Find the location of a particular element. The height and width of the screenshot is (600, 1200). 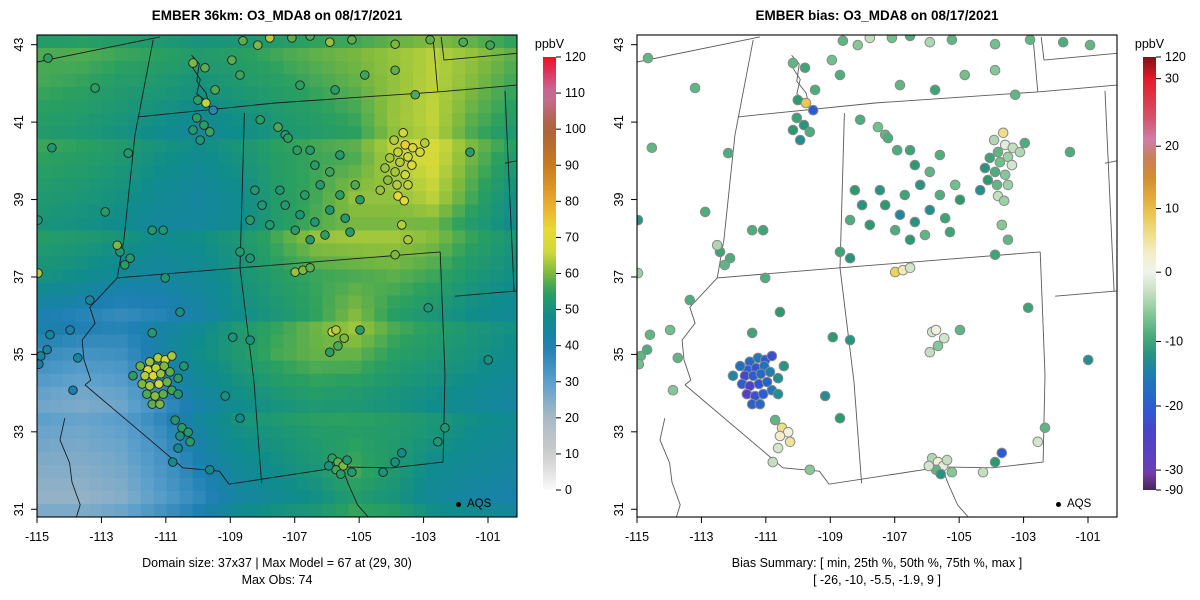

svg-text: 100 is located at coordinates (575, 129).